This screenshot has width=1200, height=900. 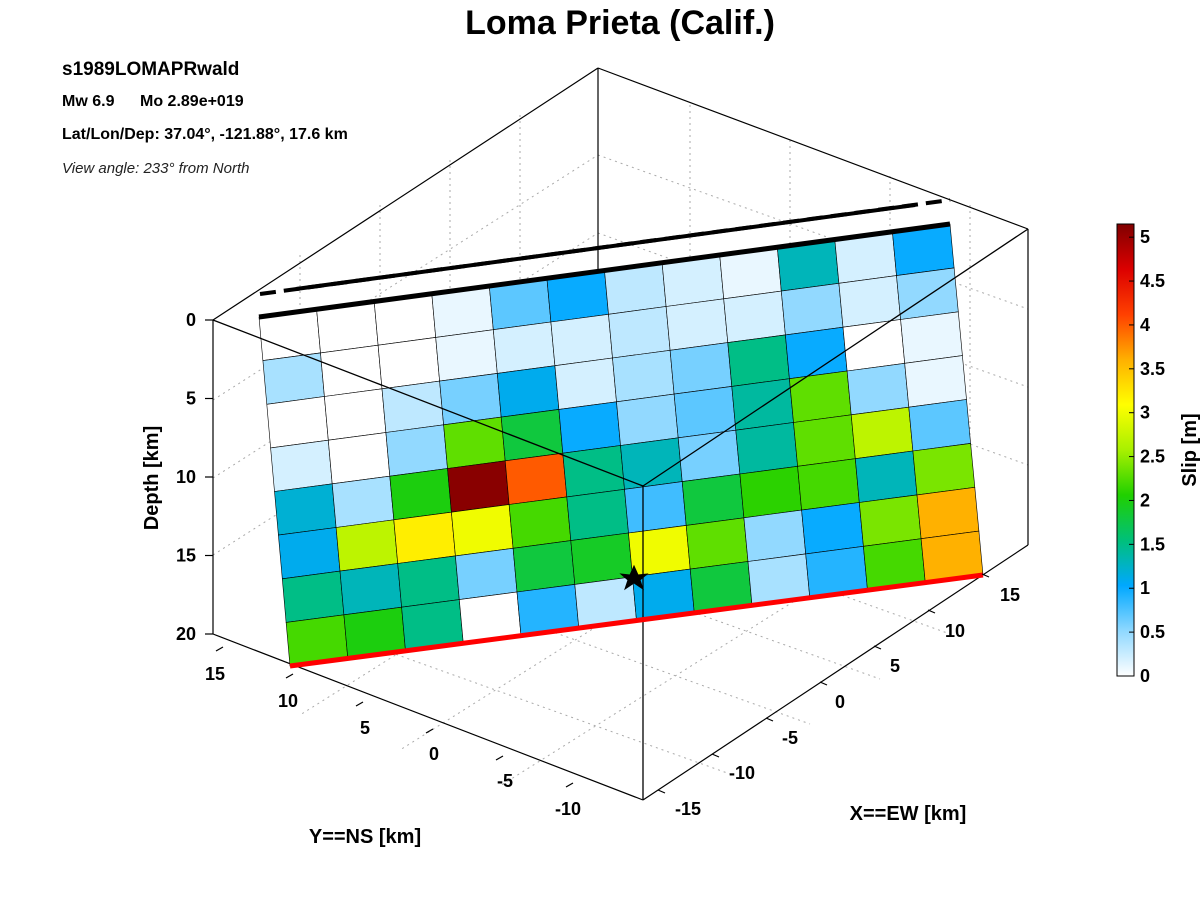 What do you see at coordinates (955, 631) in the screenshot?
I see `x-tick-label: 10` at bounding box center [955, 631].